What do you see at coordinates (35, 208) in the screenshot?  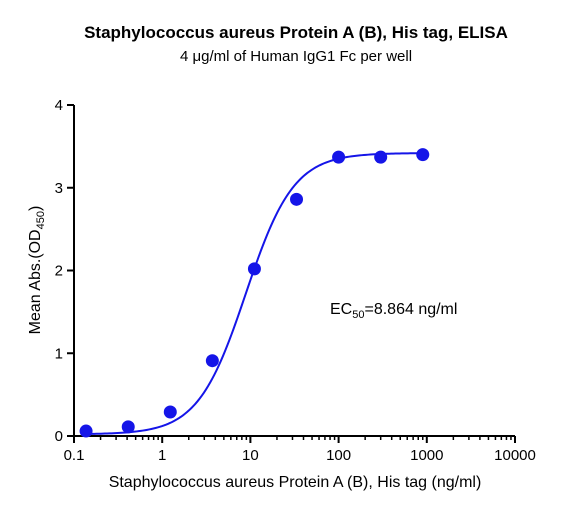 I see `y-axis-label-end: )` at bounding box center [35, 208].